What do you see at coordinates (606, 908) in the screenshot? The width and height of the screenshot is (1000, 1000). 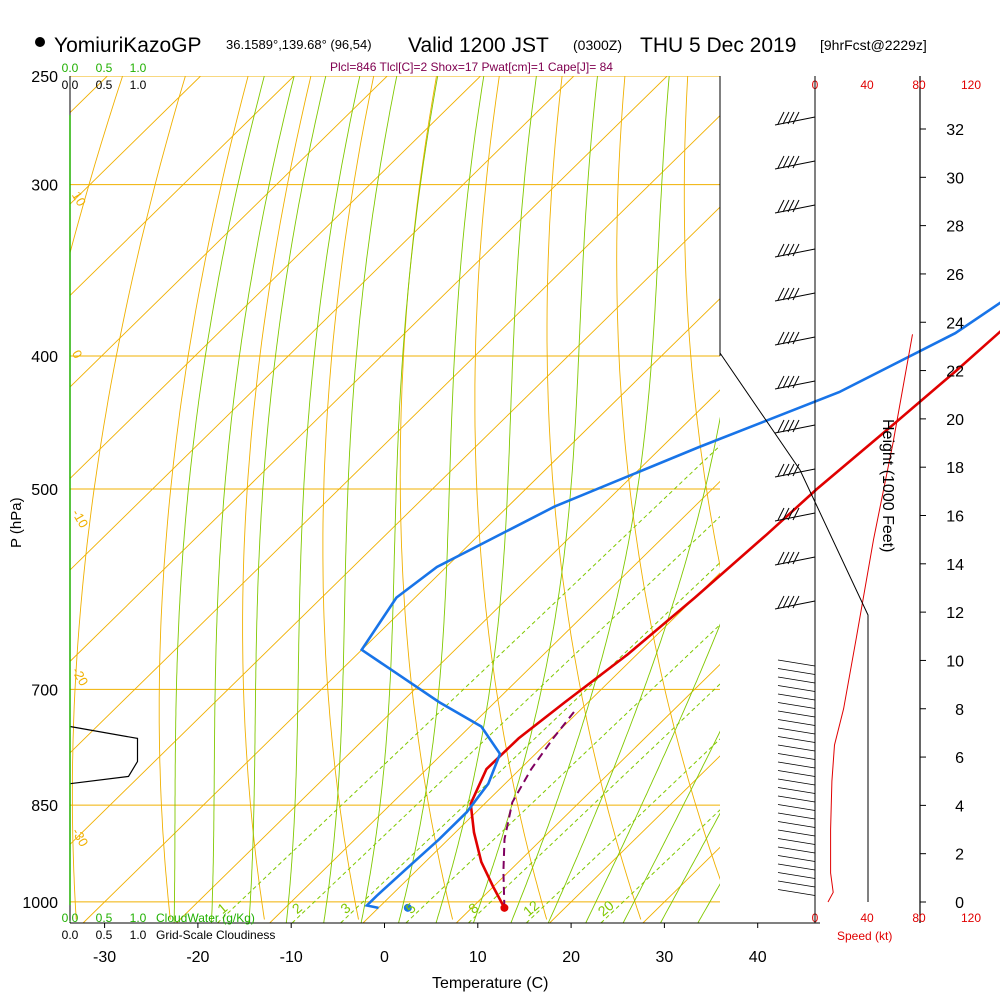 I see `mixing-ratio-label: 20` at bounding box center [606, 908].